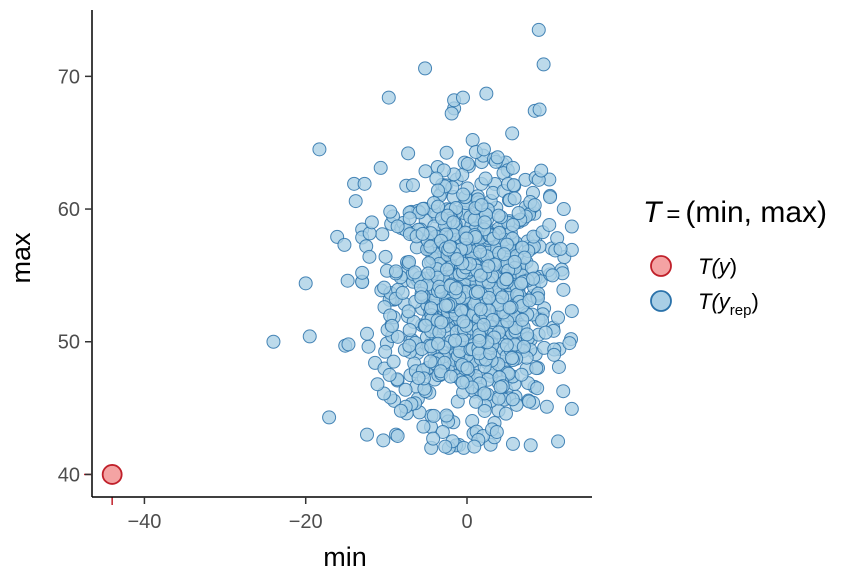  I want to click on x-tick-label: 0, so click(466, 522).